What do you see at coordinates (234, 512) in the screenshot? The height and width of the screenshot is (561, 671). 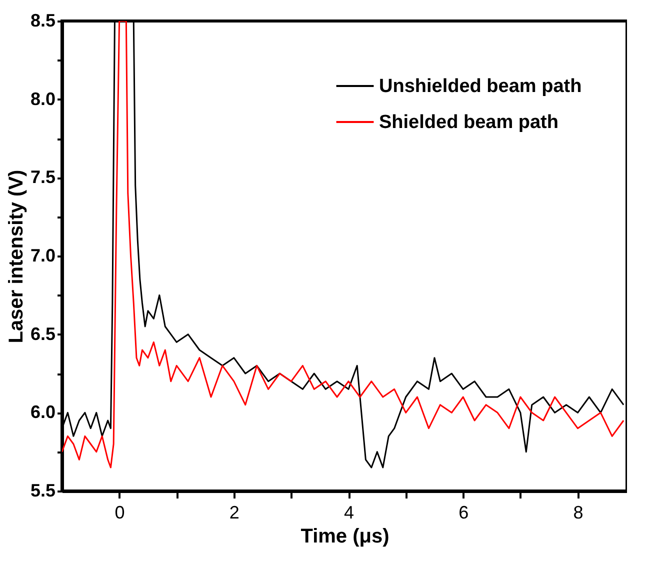 I see `x-tick-label: 2` at bounding box center [234, 512].